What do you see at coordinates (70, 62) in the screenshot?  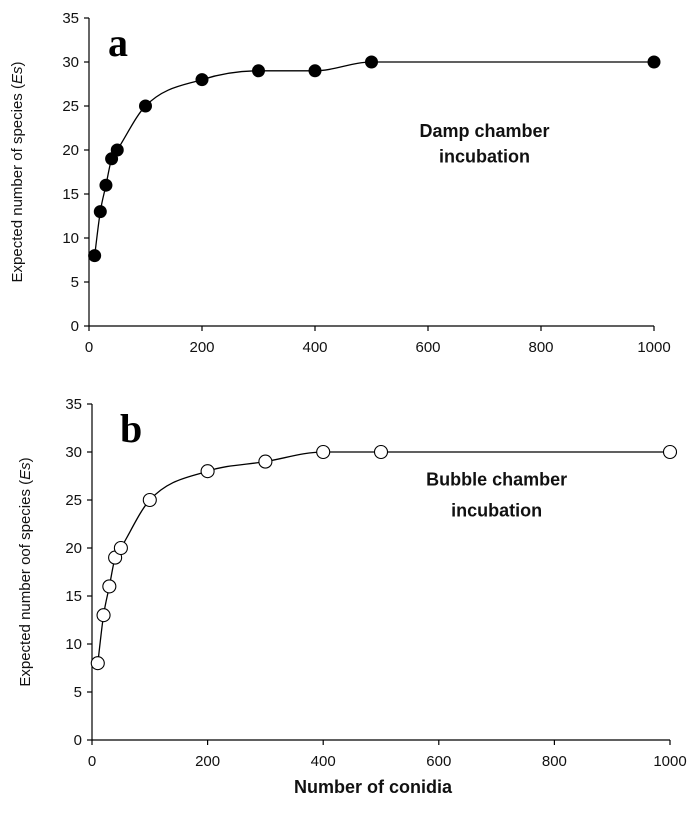 I see `panel-a-y-tick-label: 30` at bounding box center [70, 62].